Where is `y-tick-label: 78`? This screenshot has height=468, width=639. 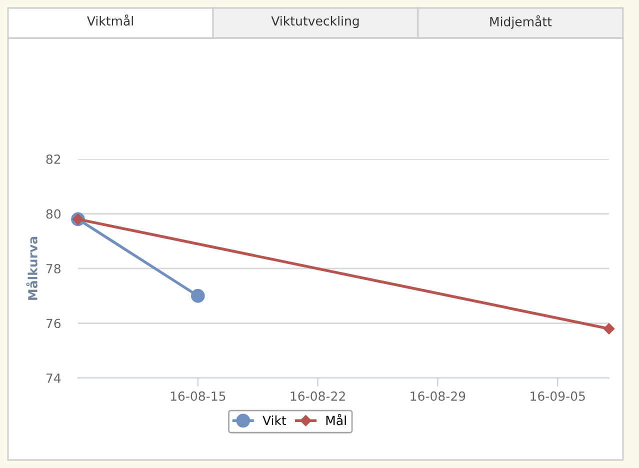 y-tick-label: 78 is located at coordinates (53, 269).